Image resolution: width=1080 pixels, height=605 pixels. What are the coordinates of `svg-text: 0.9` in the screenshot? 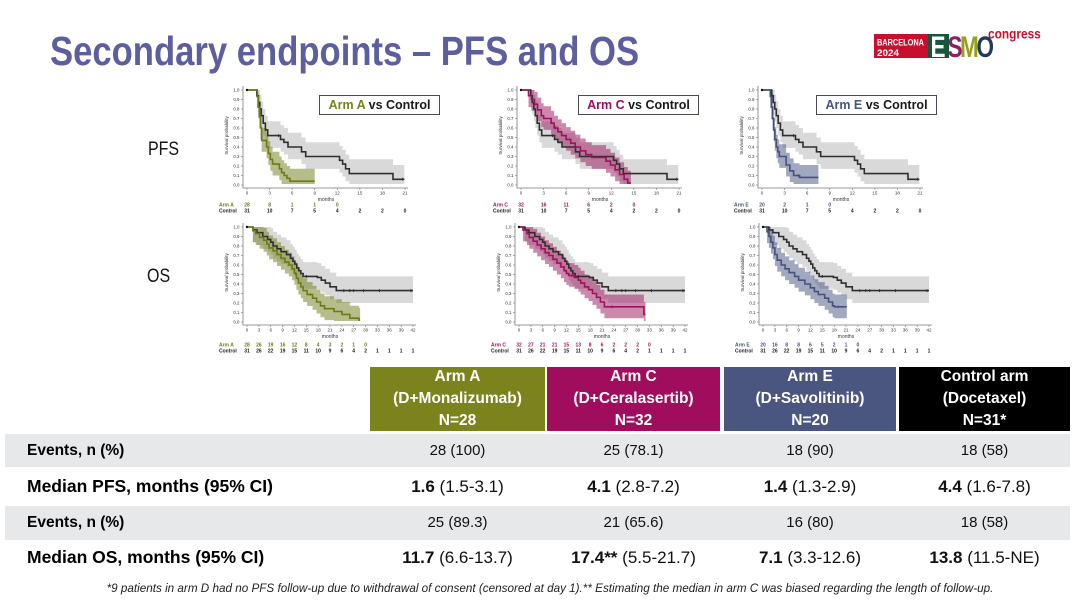 It's located at (236, 99).